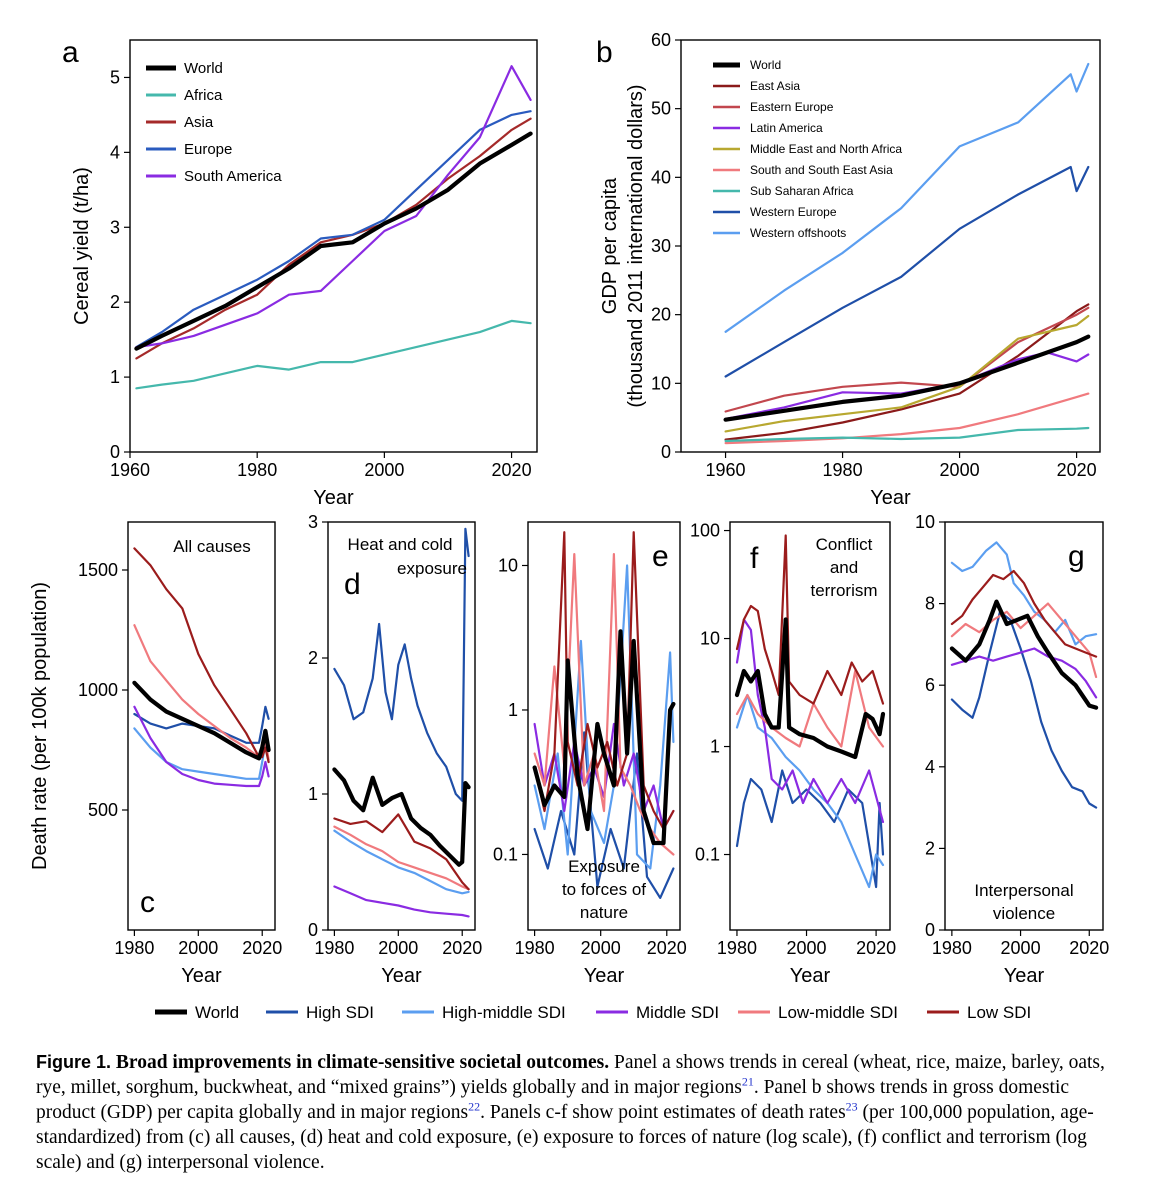 The width and height of the screenshot is (1156, 1200). What do you see at coordinates (199, 122) in the screenshot?
I see `legend-a-label: Asia` at bounding box center [199, 122].